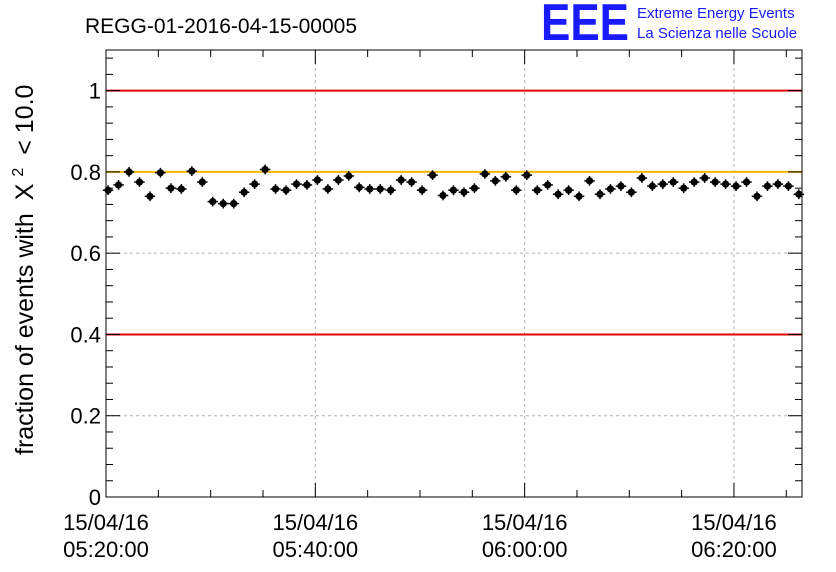 The height and width of the screenshot is (572, 836). Describe the element at coordinates (25, 334) in the screenshot. I see `y-axis-label-text: fraction of events with` at that location.